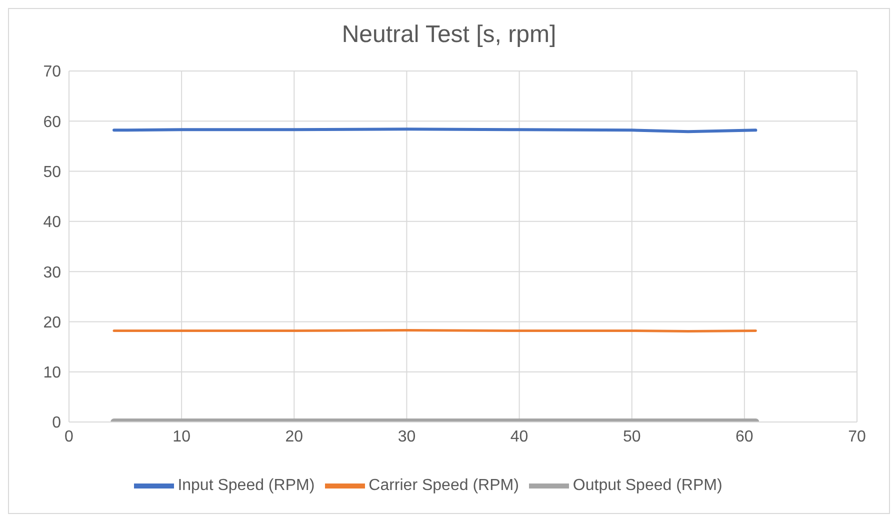  I want to click on x-tick-label: 0, so click(69, 437).